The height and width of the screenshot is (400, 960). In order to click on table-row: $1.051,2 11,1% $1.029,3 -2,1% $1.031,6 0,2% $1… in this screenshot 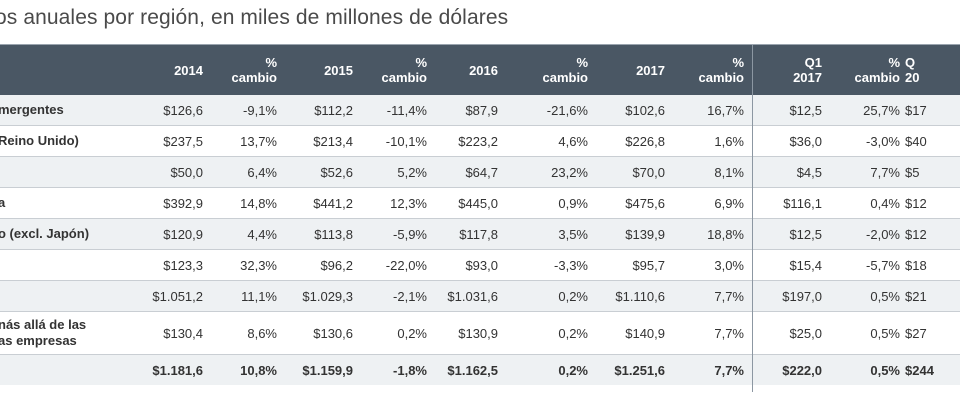, I will do `click(480, 296)`.